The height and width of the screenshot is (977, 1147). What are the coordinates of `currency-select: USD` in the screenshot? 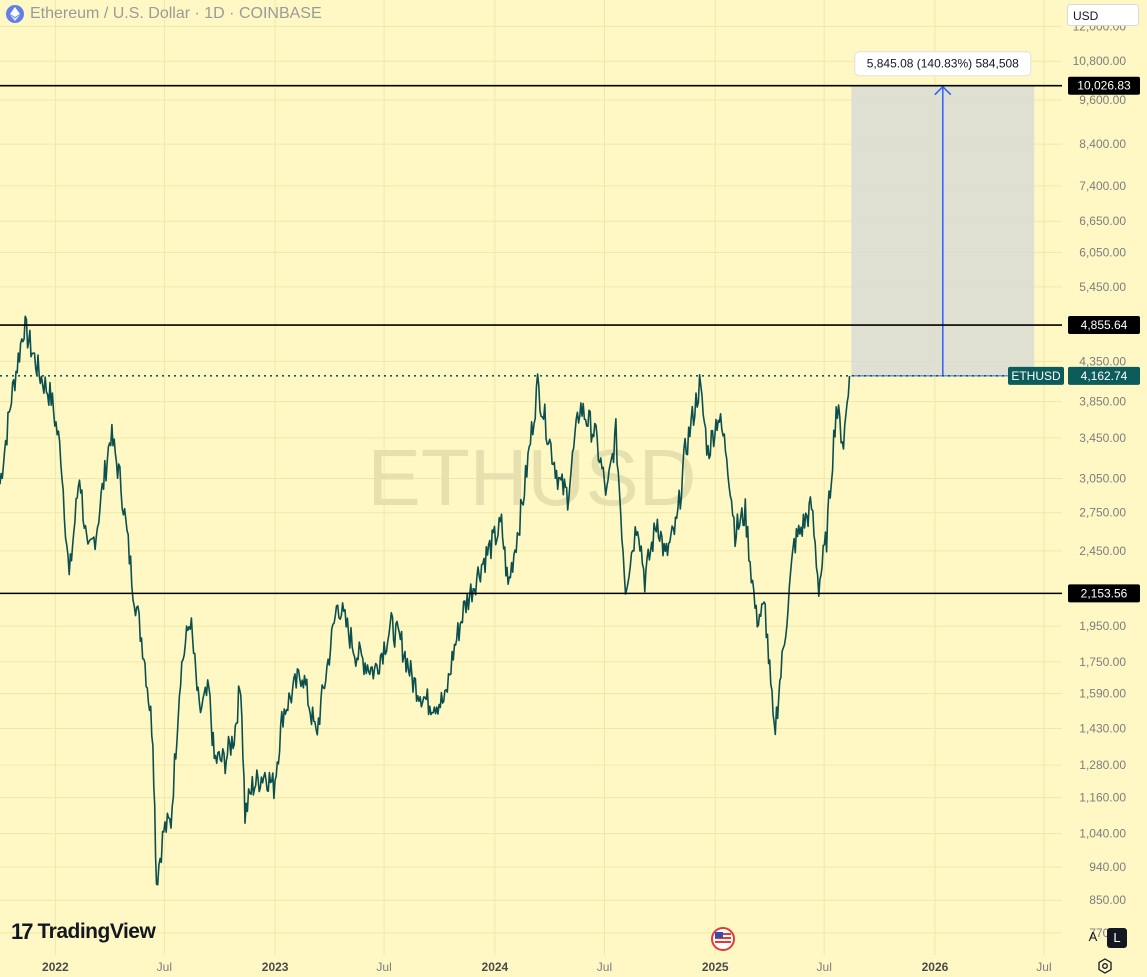 It's located at (1103, 15).